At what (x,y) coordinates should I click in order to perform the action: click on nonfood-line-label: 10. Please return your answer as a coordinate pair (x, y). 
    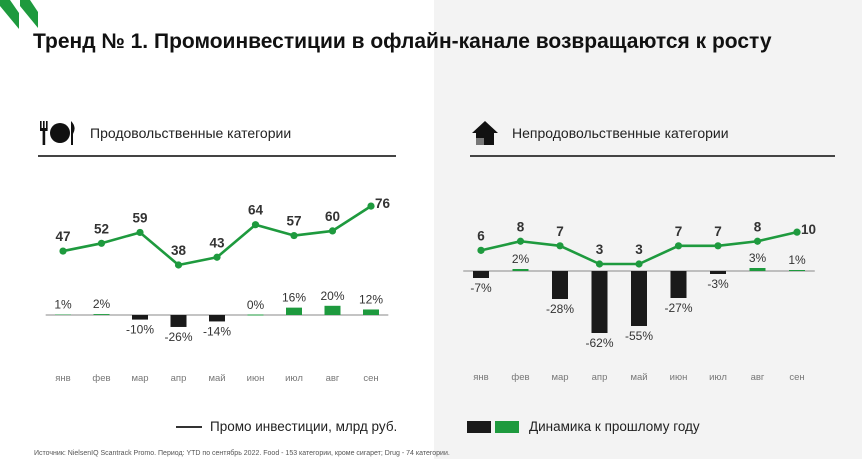
    Looking at the image, I should click on (808, 229).